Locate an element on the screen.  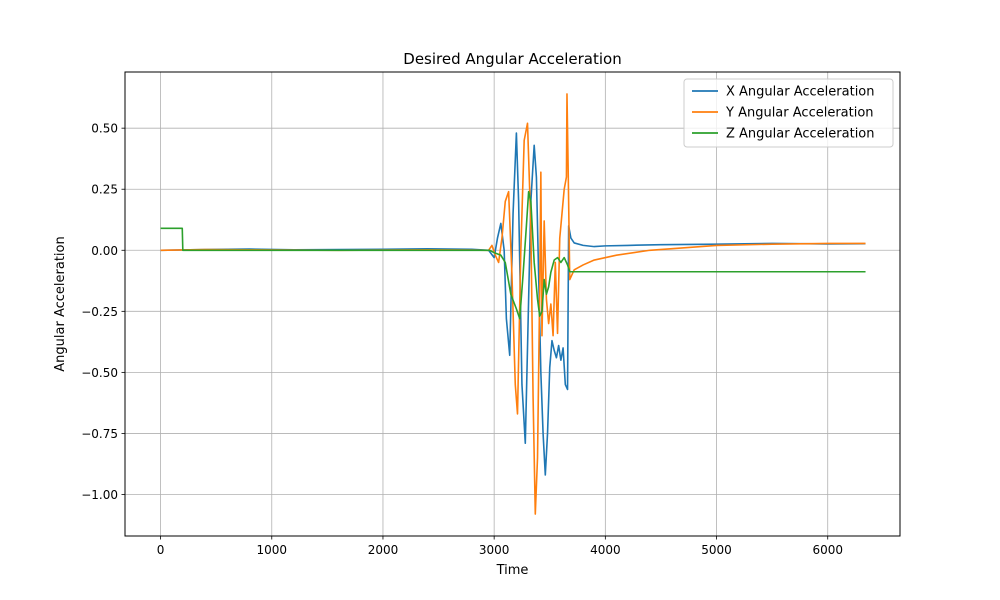
y-tick-label: −0.50 is located at coordinates (99, 373).